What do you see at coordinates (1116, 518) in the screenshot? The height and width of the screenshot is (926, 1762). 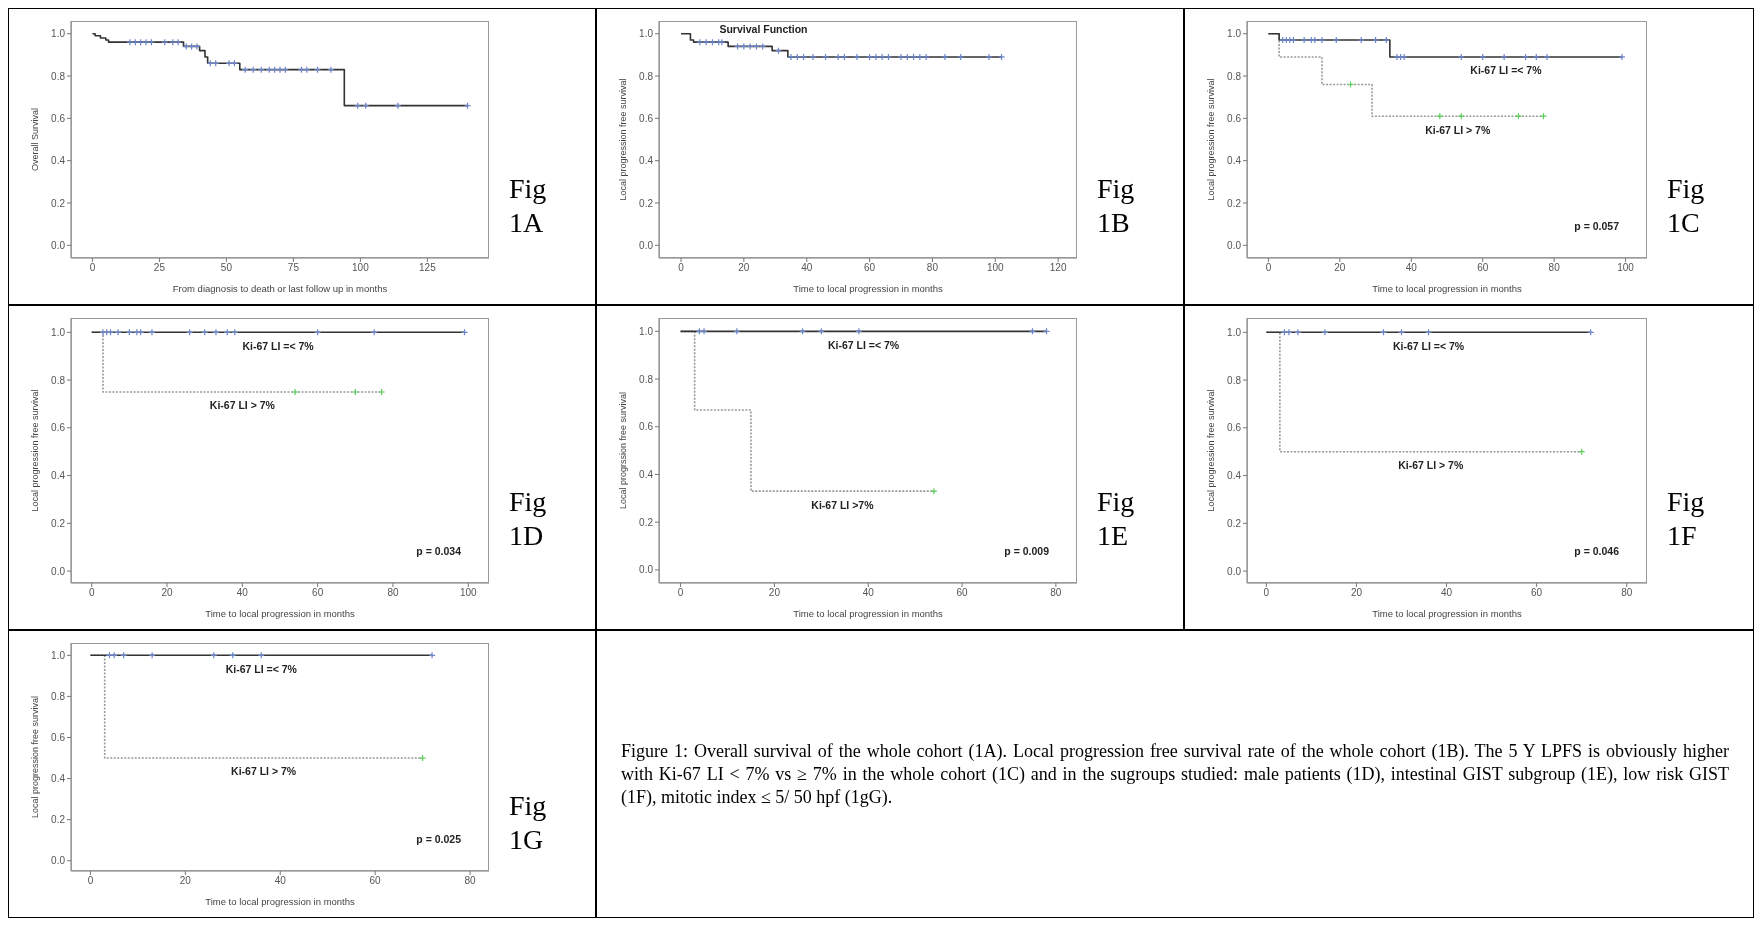 I see `caption: Fig 1E` at bounding box center [1116, 518].